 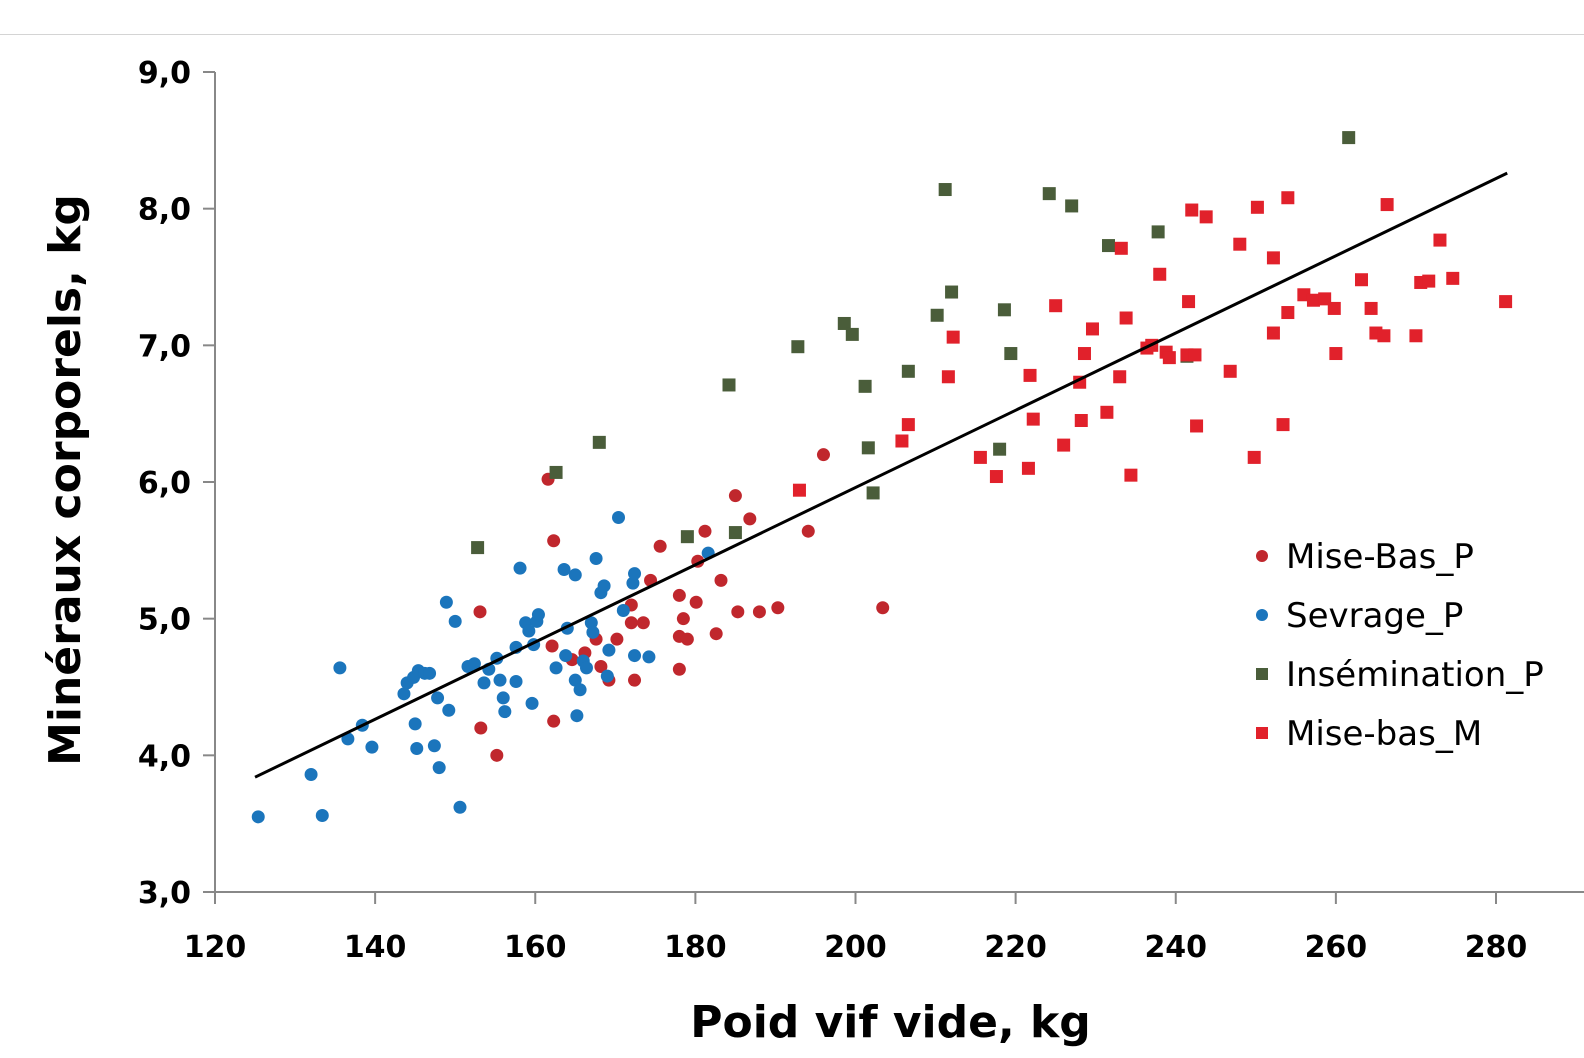 I want to click on y-tick-label: 8,0, so click(x=164, y=210).